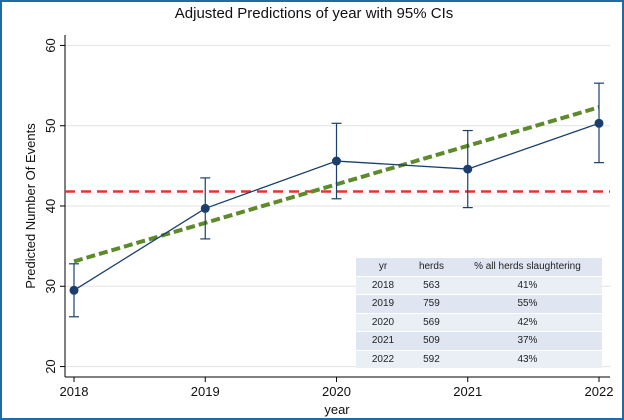  I want to click on table-cell: 569, so click(431, 322).